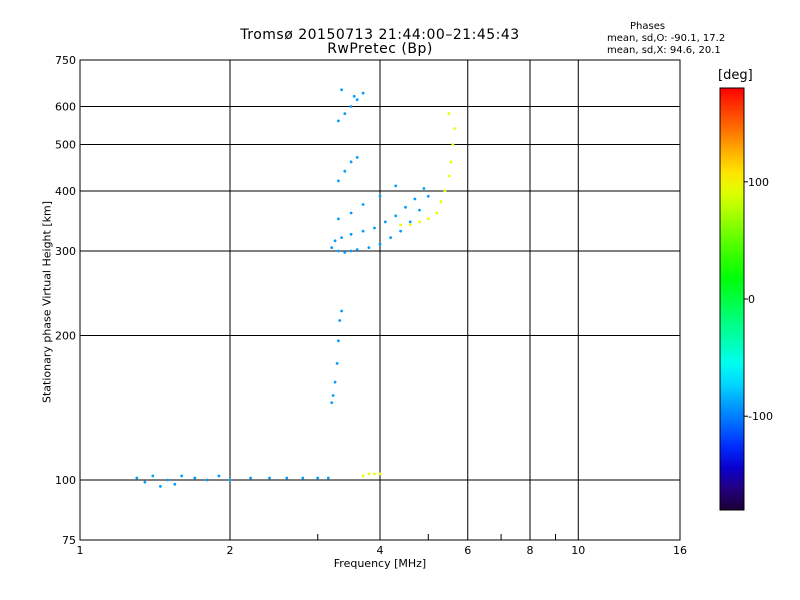 This screenshot has width=800, height=600. Describe the element at coordinates (664, 50) in the screenshot. I see `phase-x-stats: mean, sd,X: 94.6, 20.1` at that location.